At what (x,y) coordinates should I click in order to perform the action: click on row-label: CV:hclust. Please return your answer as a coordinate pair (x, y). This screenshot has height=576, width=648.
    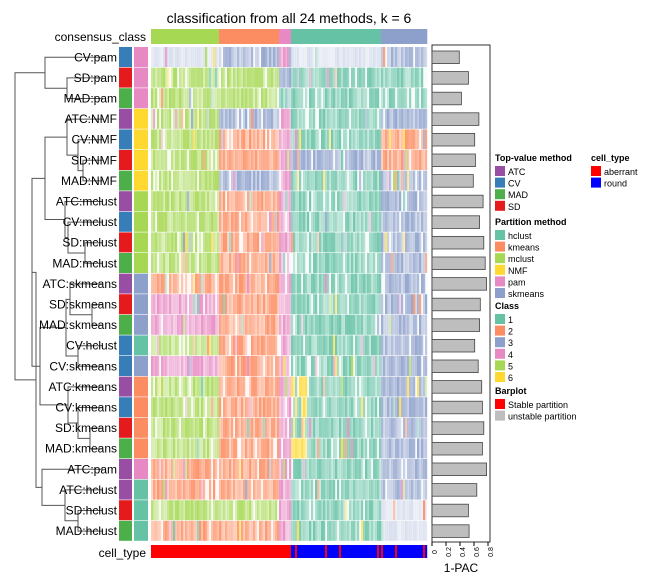
    Looking at the image, I should click on (92, 346).